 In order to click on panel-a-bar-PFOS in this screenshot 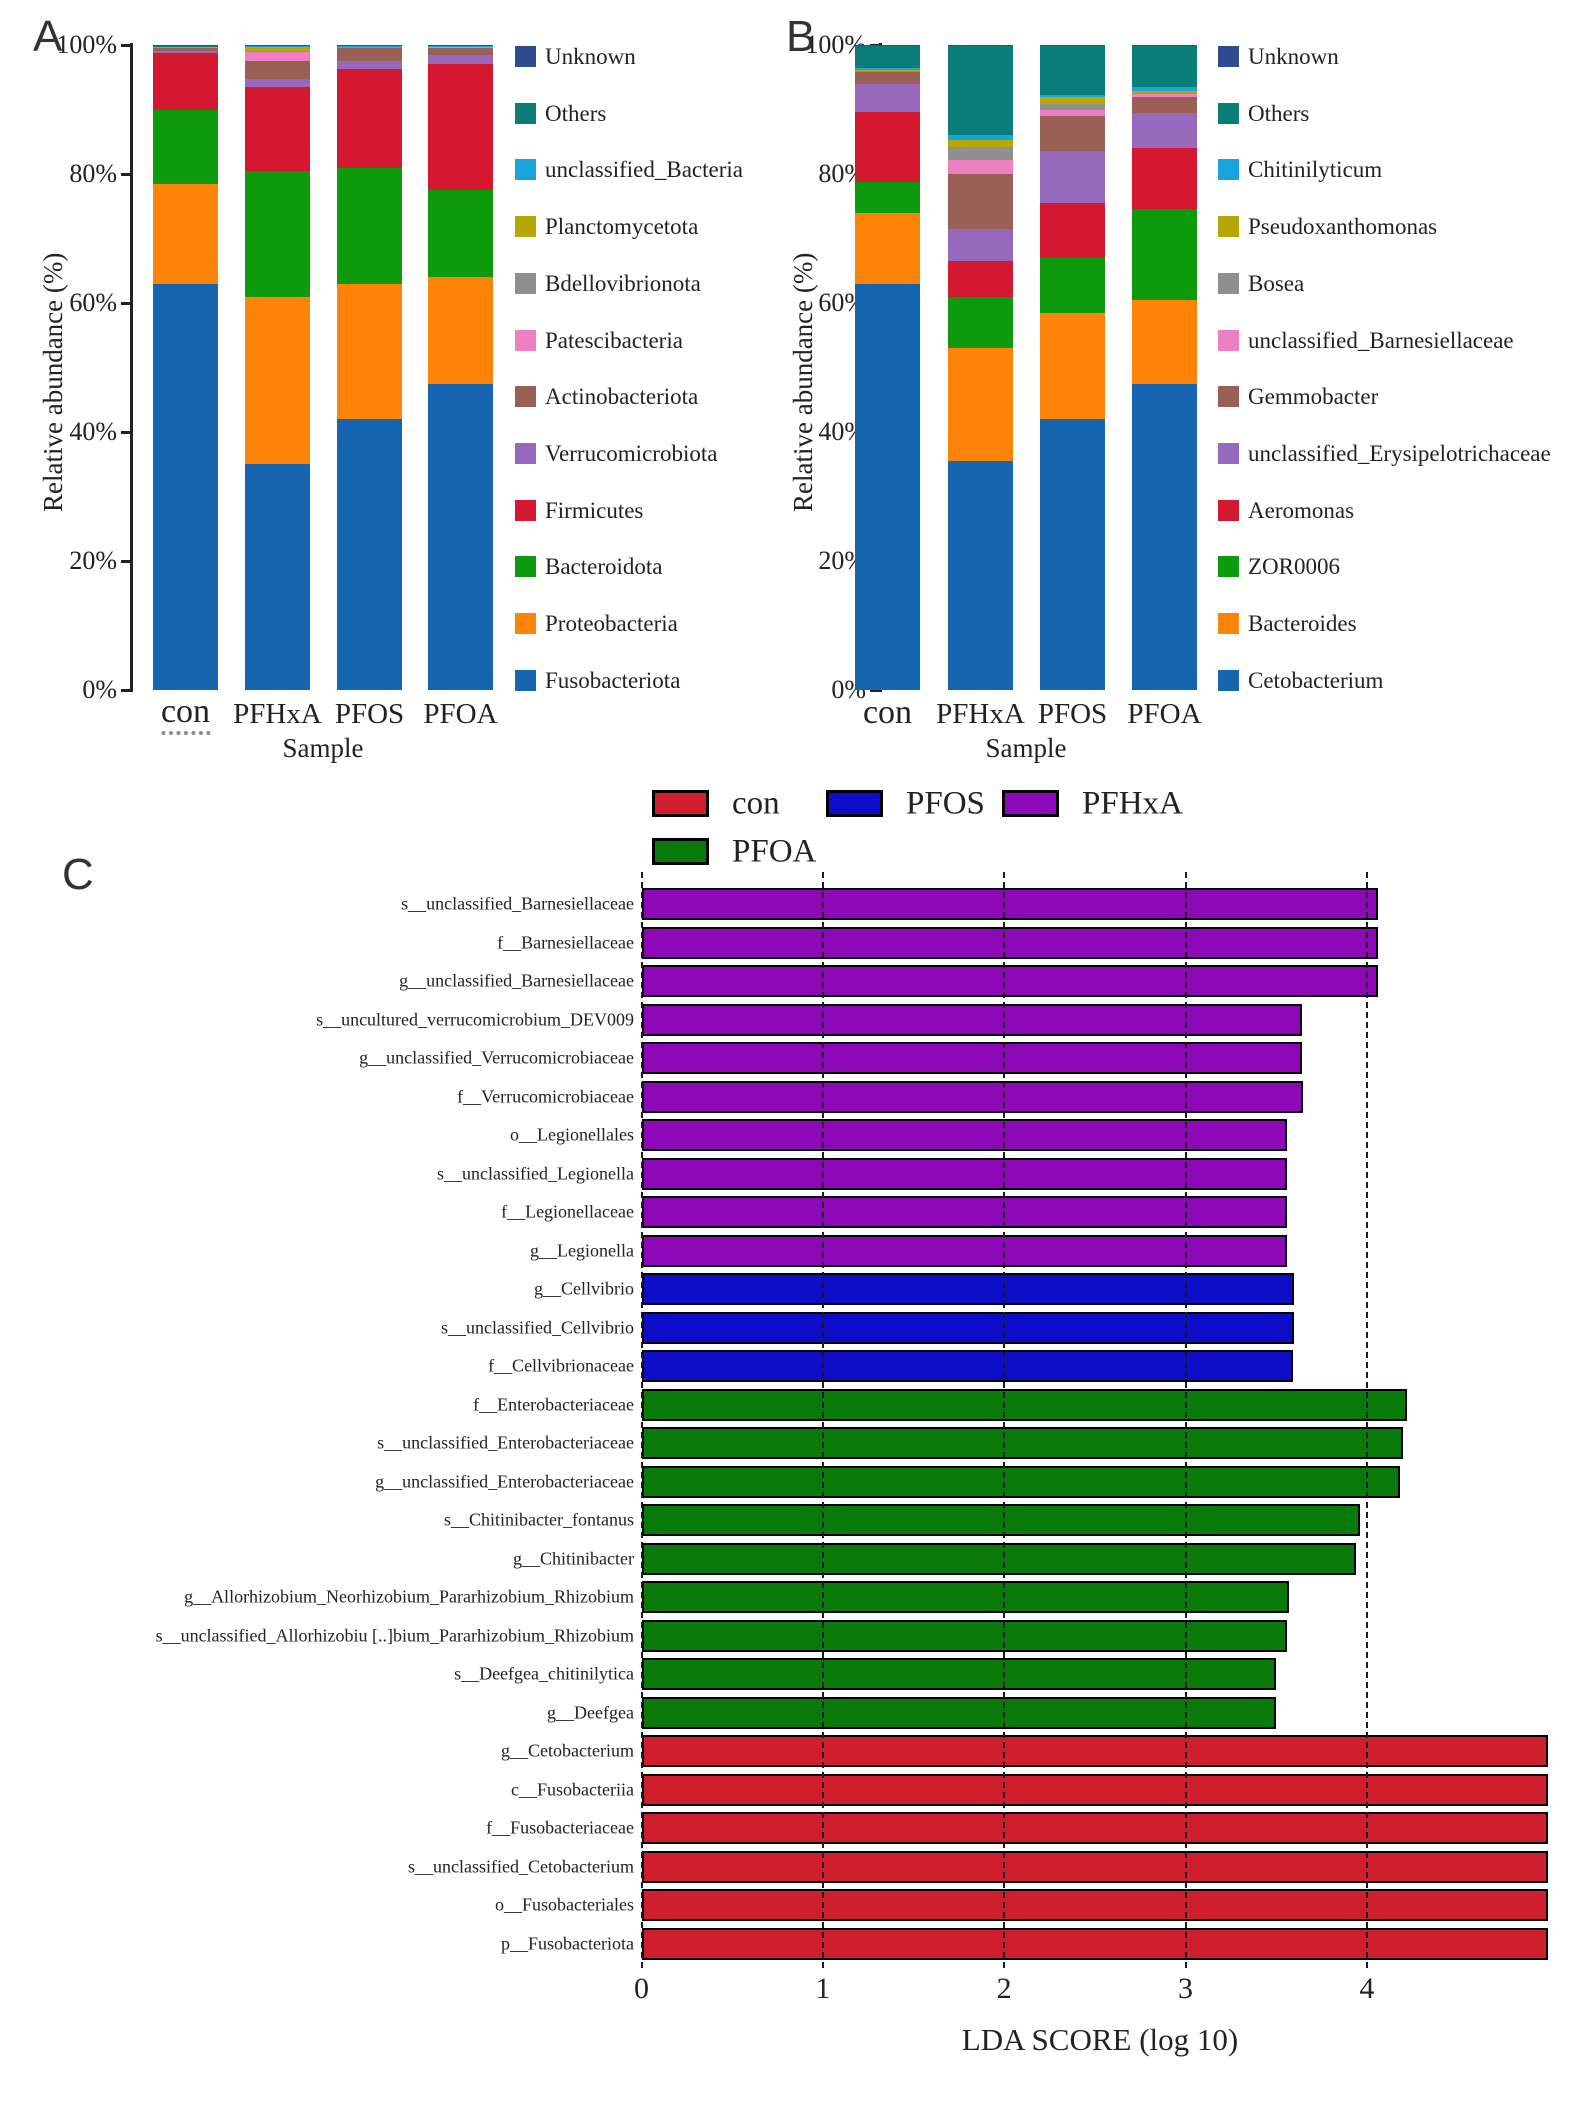, I will do `click(369, 367)`.